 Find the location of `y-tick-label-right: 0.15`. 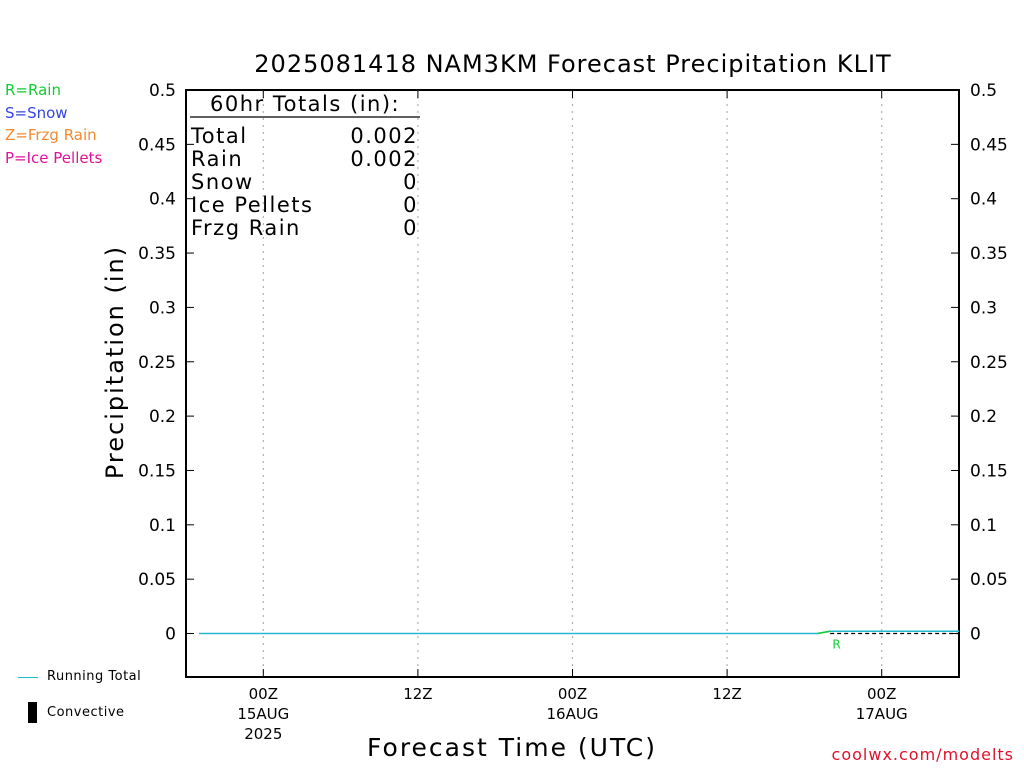

y-tick-label-right: 0.15 is located at coordinates (989, 471).